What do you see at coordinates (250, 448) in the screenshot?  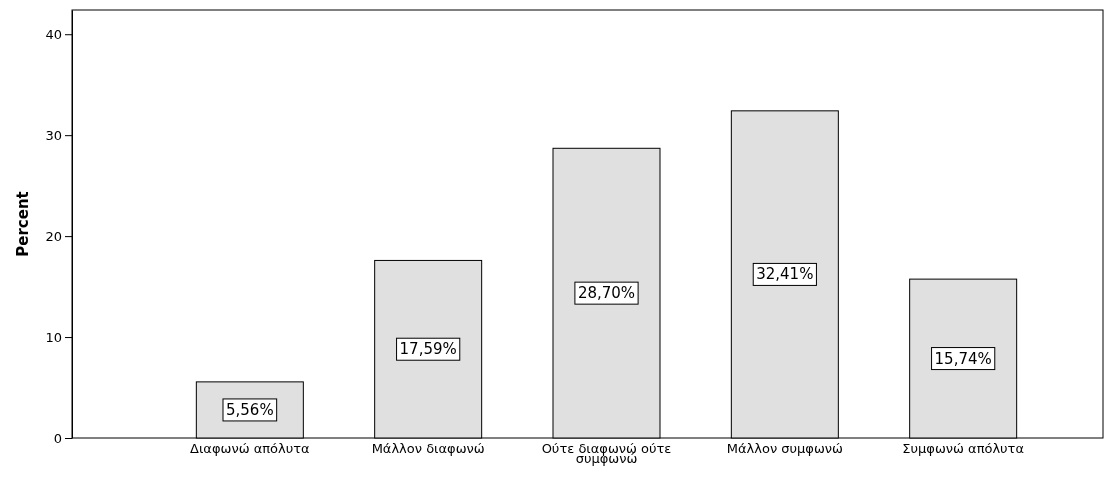 I see `x-tick-label: Διαφωνώ απόλυτα` at bounding box center [250, 448].